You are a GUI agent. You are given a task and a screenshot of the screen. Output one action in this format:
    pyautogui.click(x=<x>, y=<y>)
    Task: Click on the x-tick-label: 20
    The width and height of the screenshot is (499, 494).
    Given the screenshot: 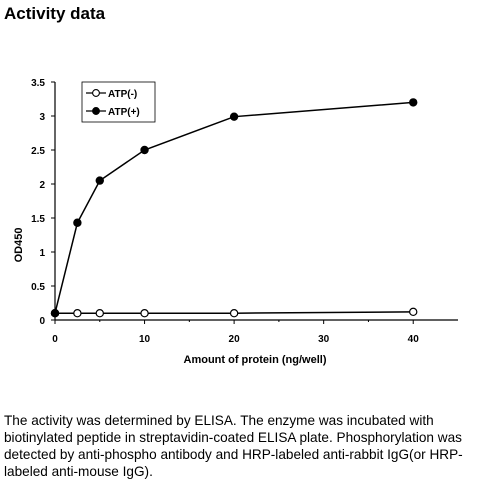 What is the action you would take?
    pyautogui.click(x=235, y=339)
    